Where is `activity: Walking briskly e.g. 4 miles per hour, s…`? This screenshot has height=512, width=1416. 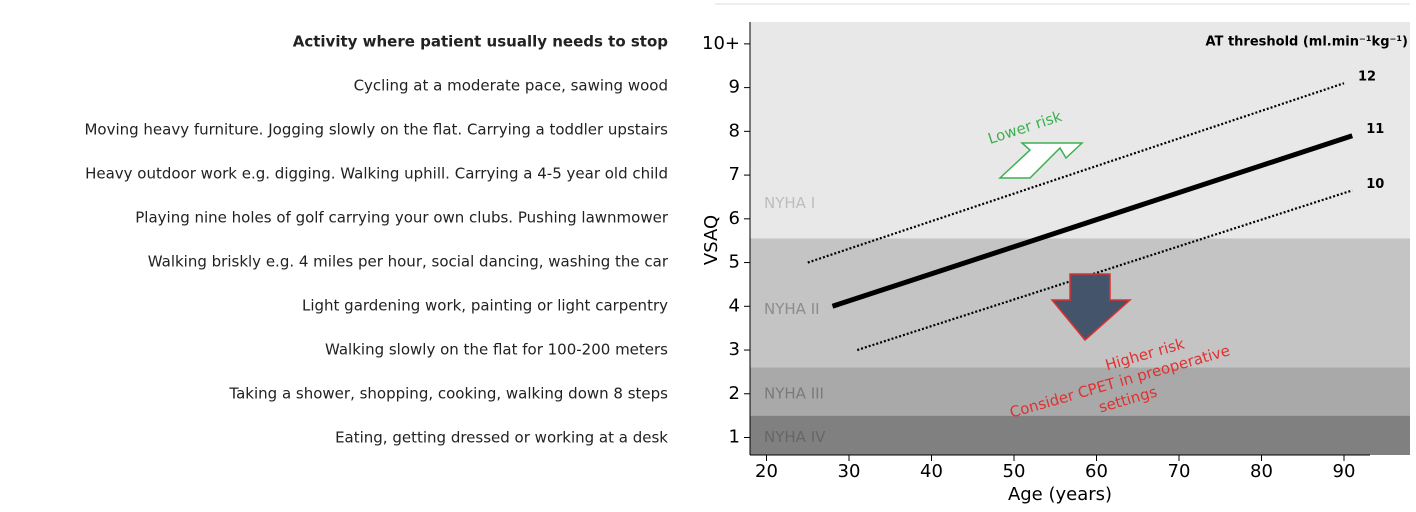
activity: Walking briskly e.g. 4 miles per hour, s… is located at coordinates (408, 262).